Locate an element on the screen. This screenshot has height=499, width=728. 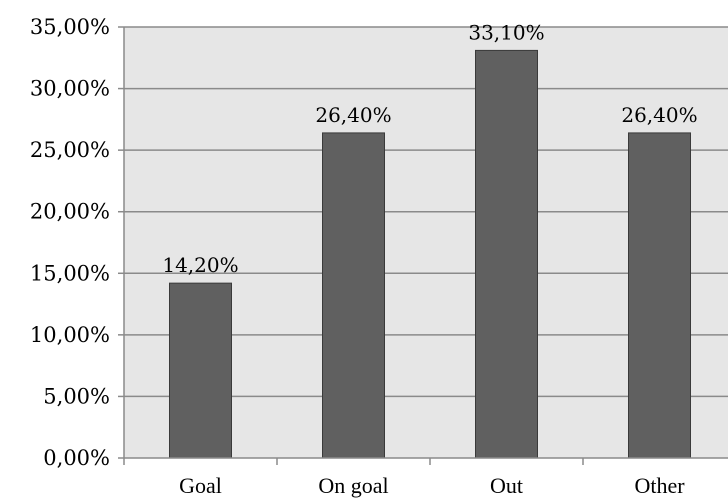
y-tick-label: 0,00% is located at coordinates (76, 458).